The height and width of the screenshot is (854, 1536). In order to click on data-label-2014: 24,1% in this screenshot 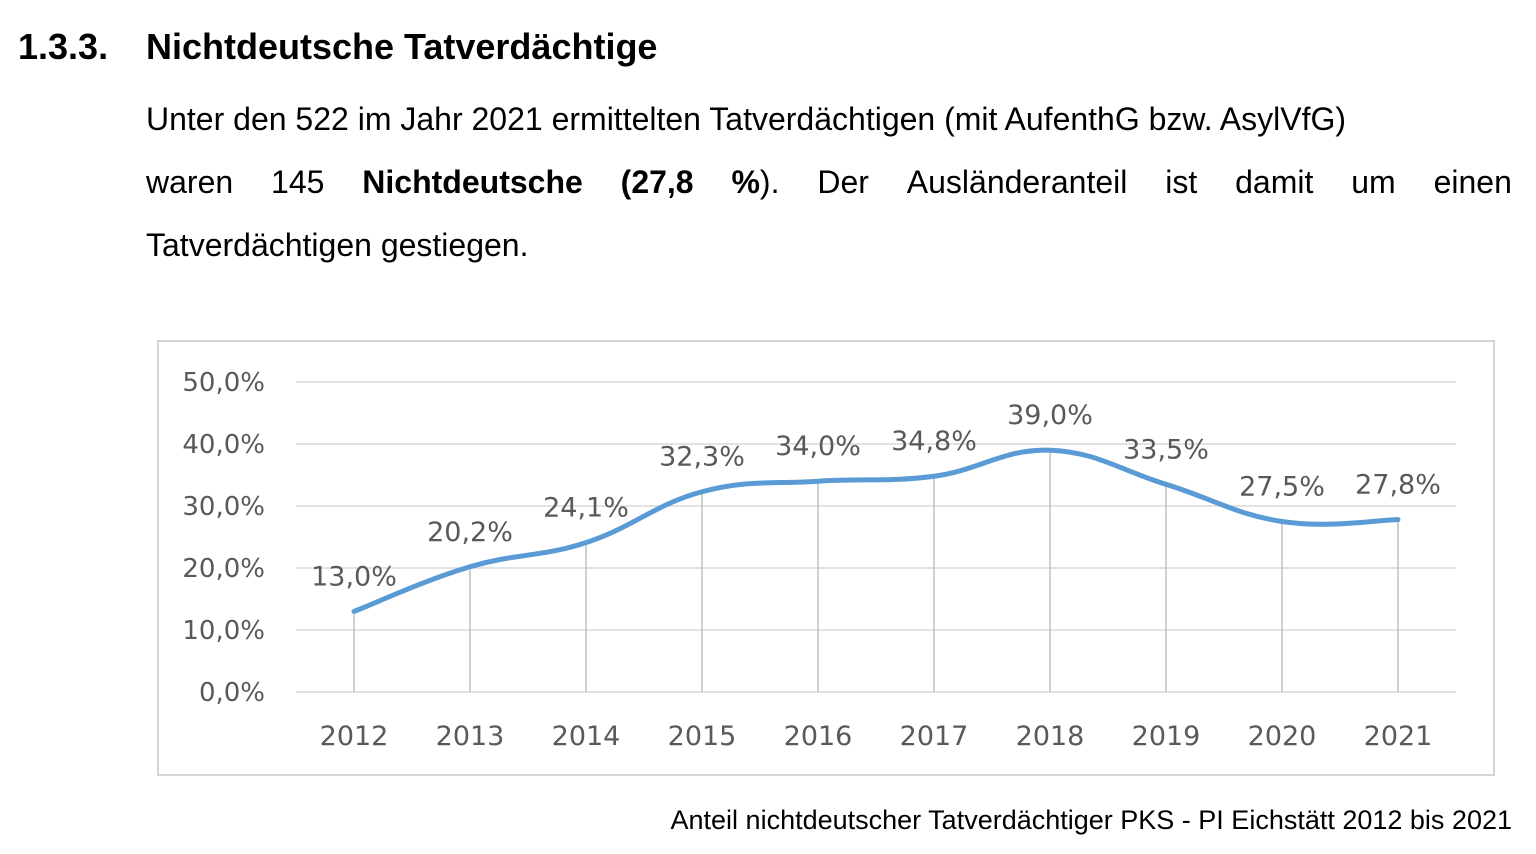, I will do `click(586, 508)`.